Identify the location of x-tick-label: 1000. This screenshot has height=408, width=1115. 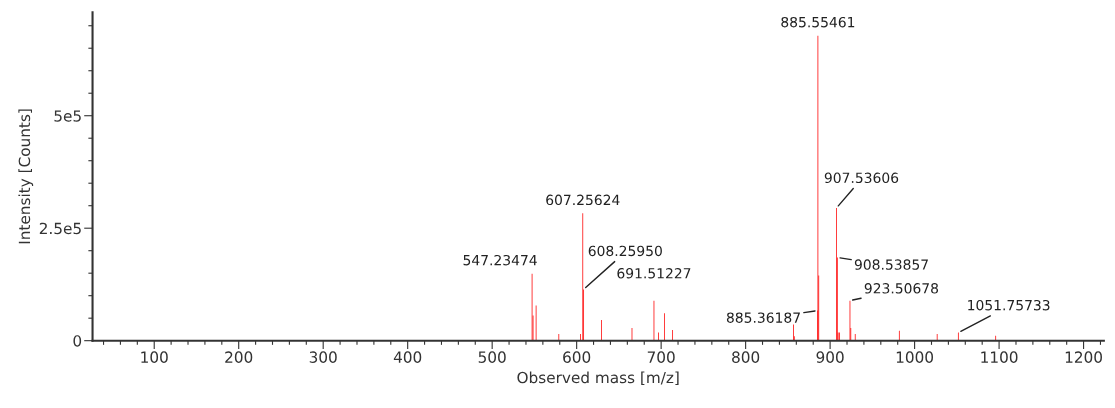
(915, 357).